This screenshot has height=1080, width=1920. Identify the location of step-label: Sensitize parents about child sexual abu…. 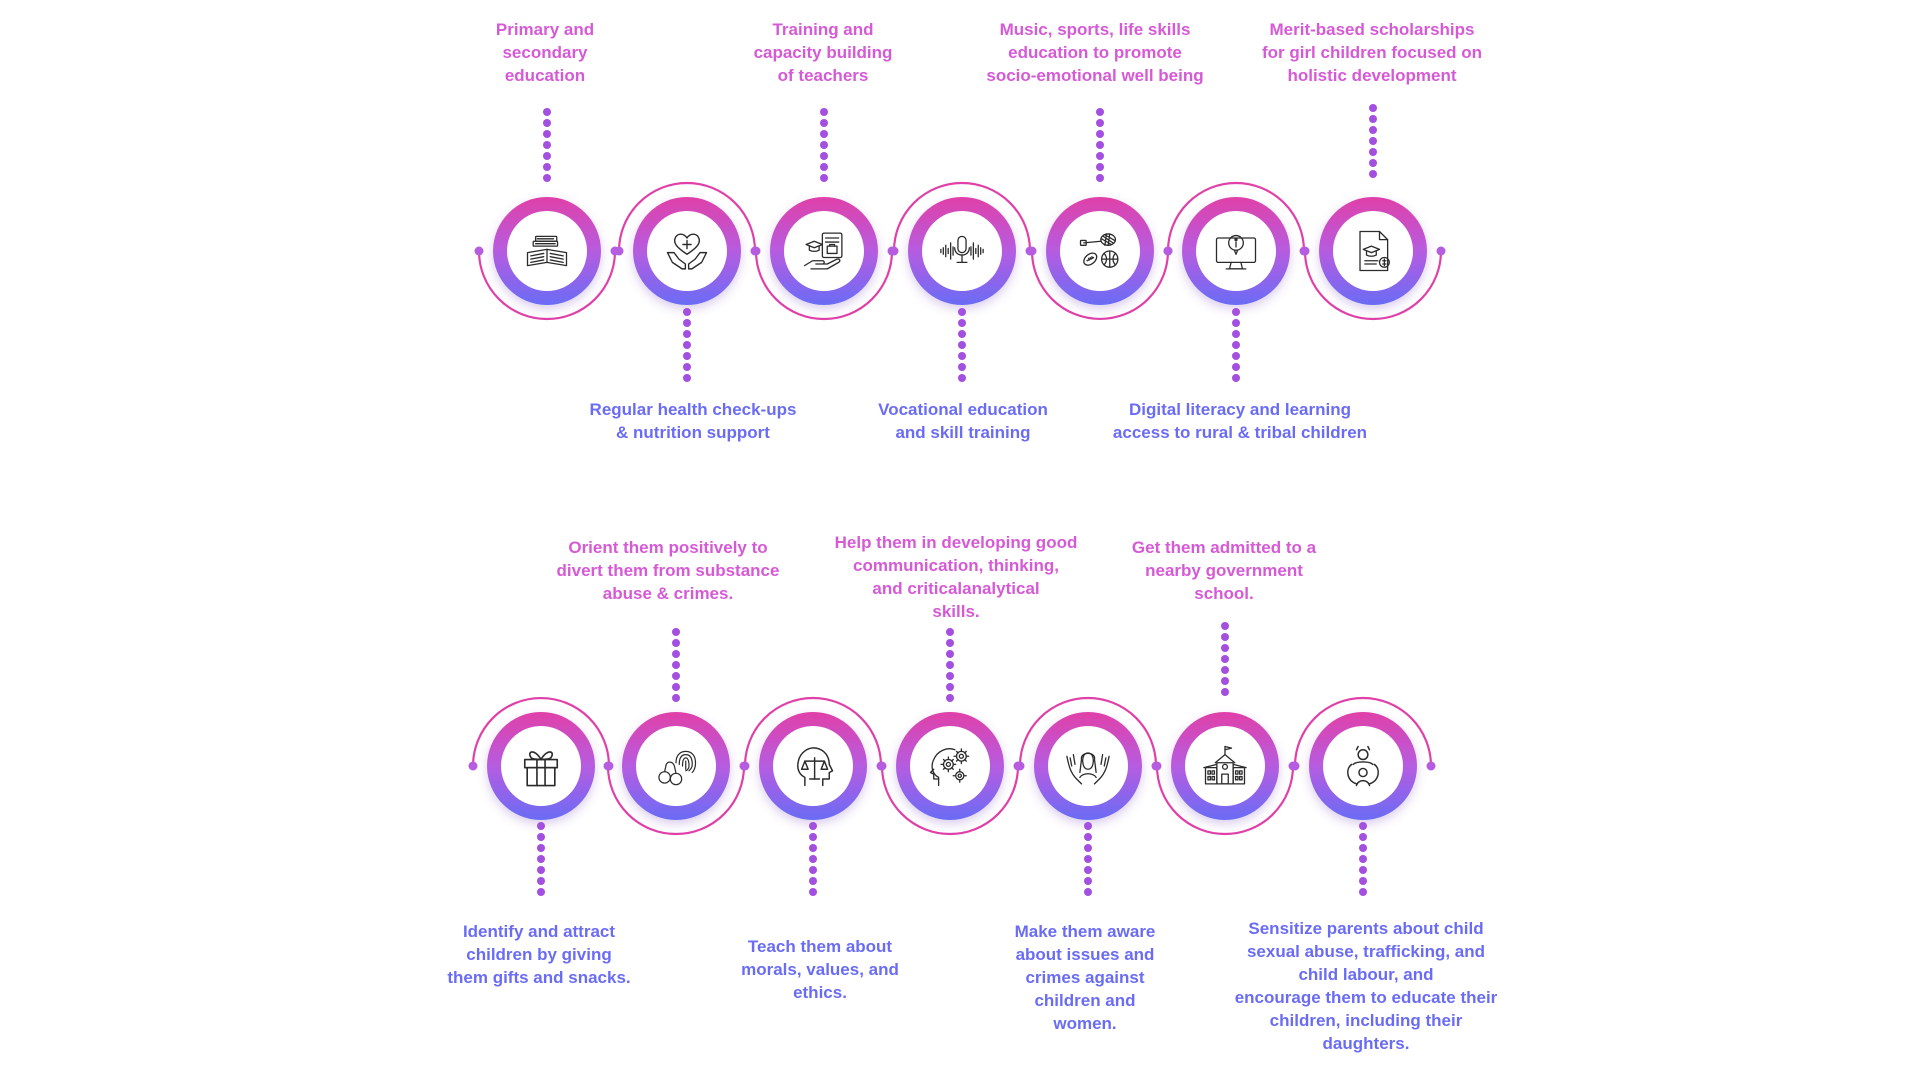
(1366, 986).